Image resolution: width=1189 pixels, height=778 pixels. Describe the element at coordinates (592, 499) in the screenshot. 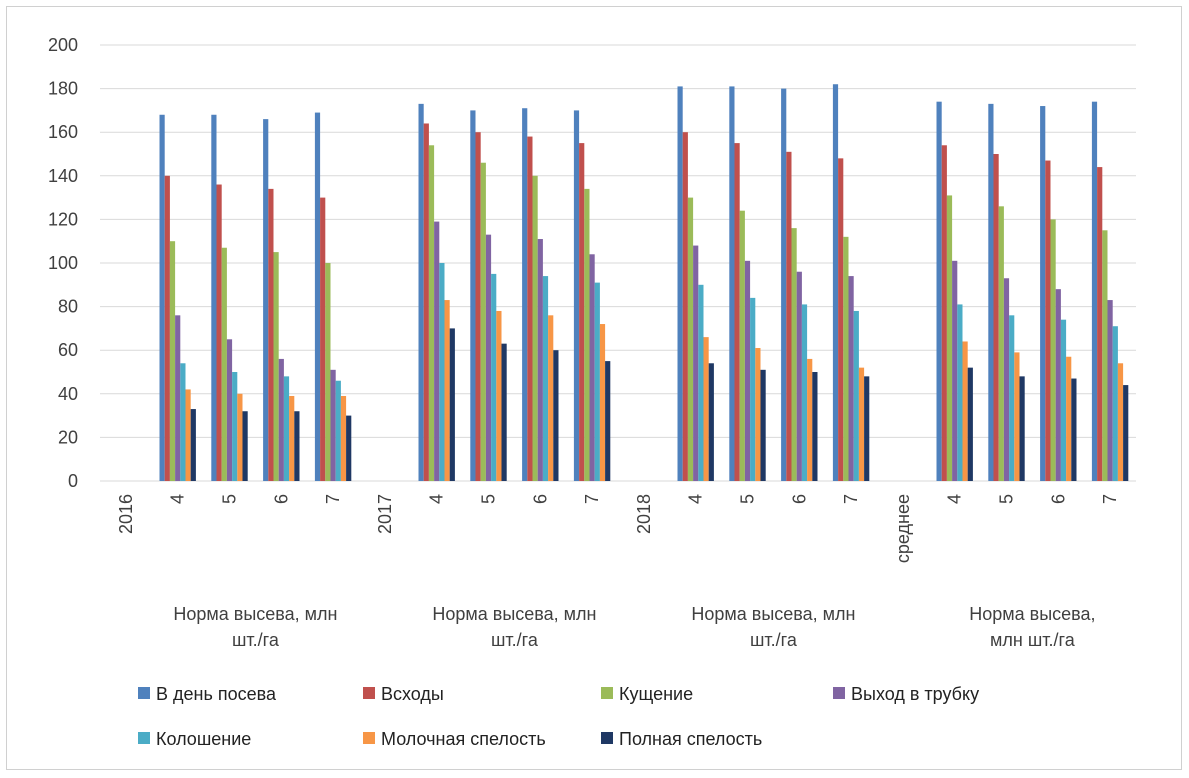

I see `x-tick-label: 7` at that location.